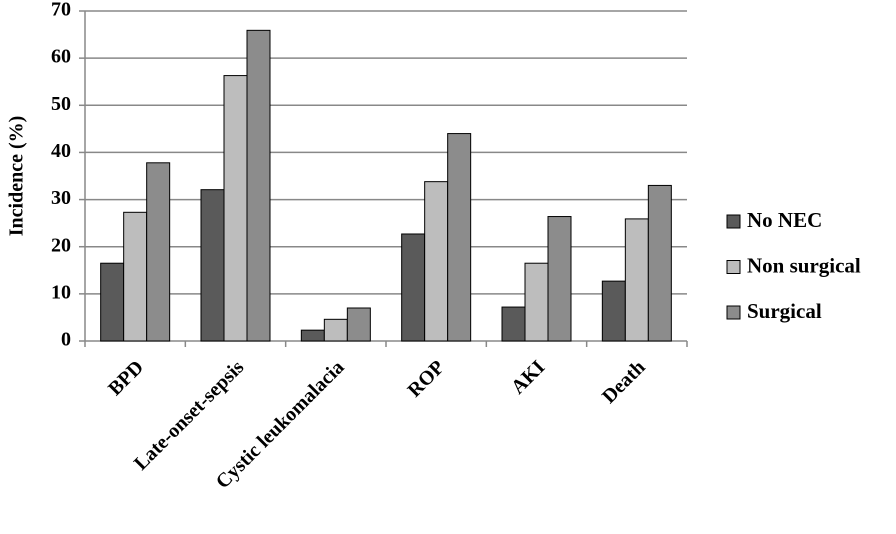 The width and height of the screenshot is (896, 534). Describe the element at coordinates (784, 311) in the screenshot. I see `legend-label: Surgical` at that location.